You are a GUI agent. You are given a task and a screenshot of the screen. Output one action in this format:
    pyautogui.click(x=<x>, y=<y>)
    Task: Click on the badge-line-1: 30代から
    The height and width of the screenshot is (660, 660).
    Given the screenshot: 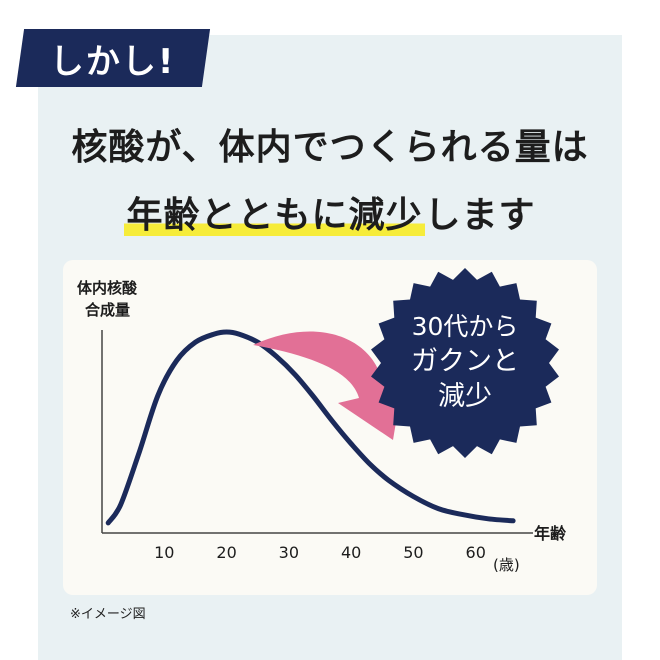 What is the action you would take?
    pyautogui.click(x=465, y=326)
    